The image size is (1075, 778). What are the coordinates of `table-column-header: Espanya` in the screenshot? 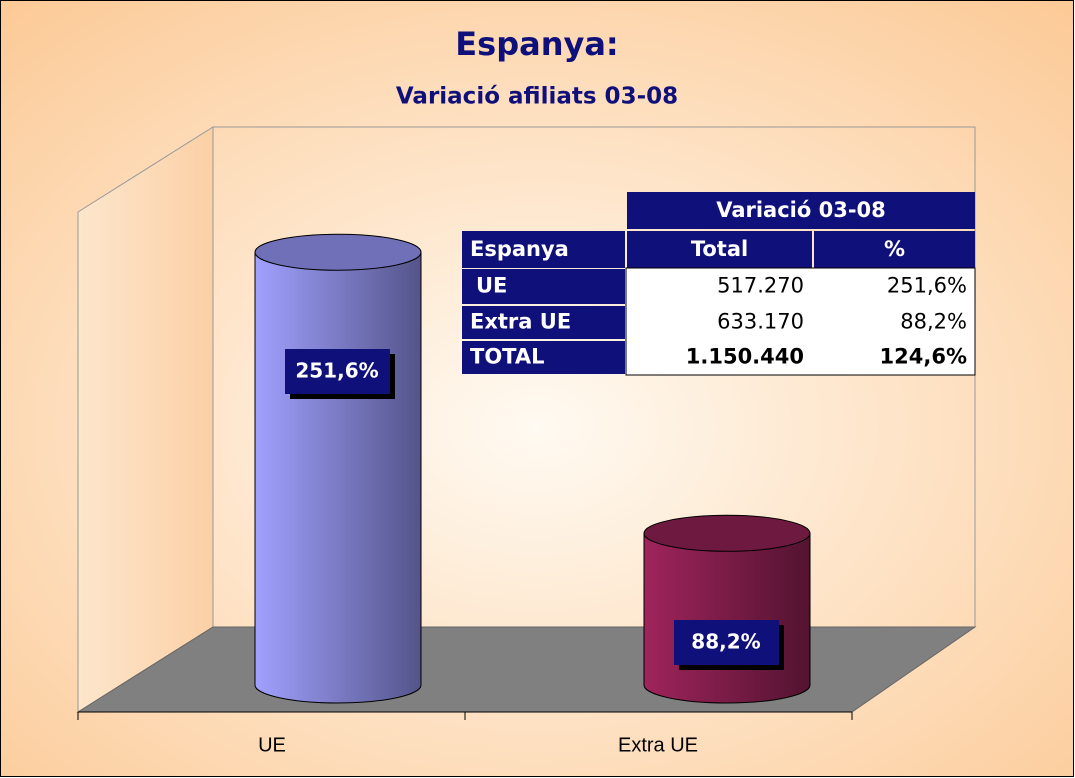 It's located at (519, 249).